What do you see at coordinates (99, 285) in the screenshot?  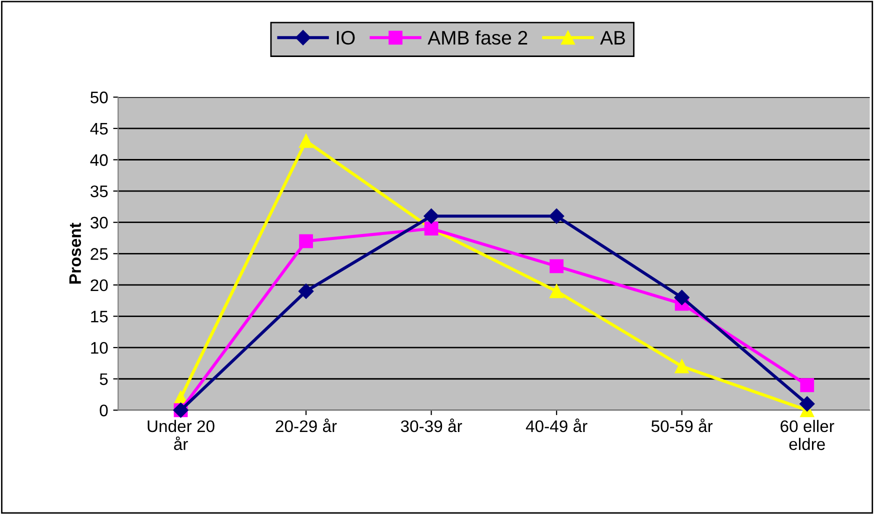 I see `y-tick-label: 20` at bounding box center [99, 285].